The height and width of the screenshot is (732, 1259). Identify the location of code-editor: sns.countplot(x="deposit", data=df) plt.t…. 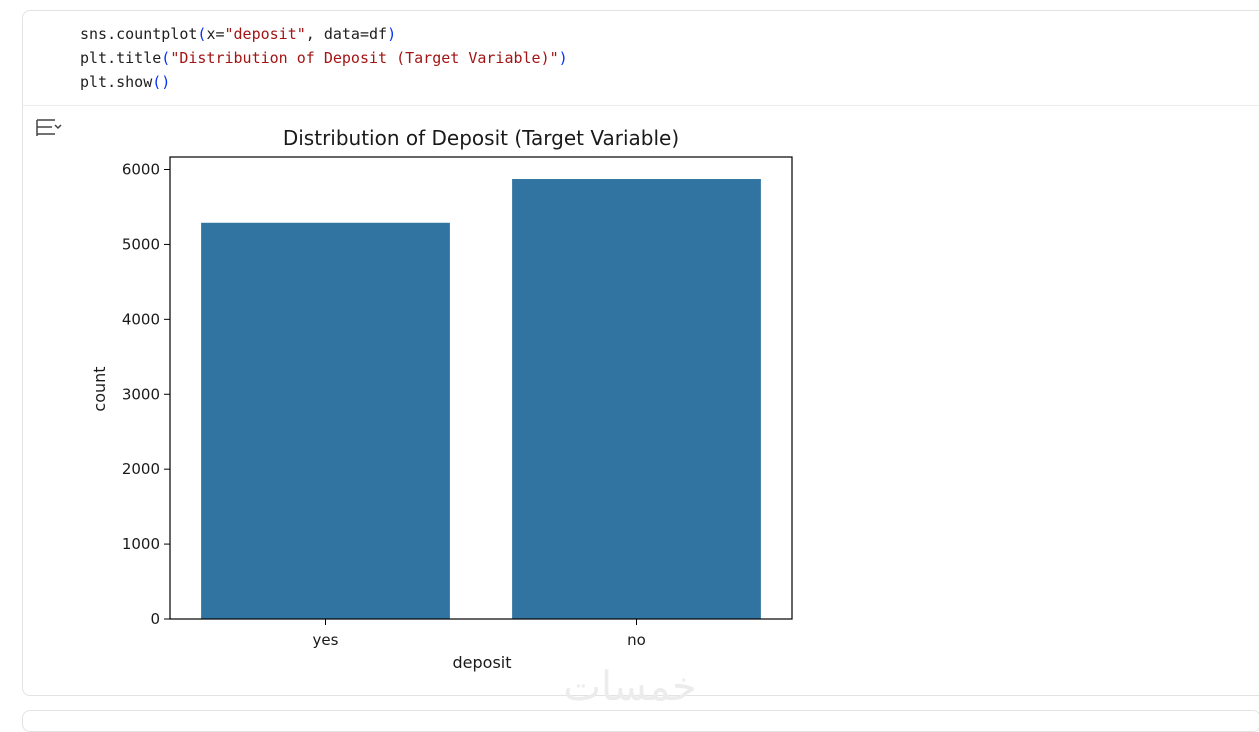
(324, 58).